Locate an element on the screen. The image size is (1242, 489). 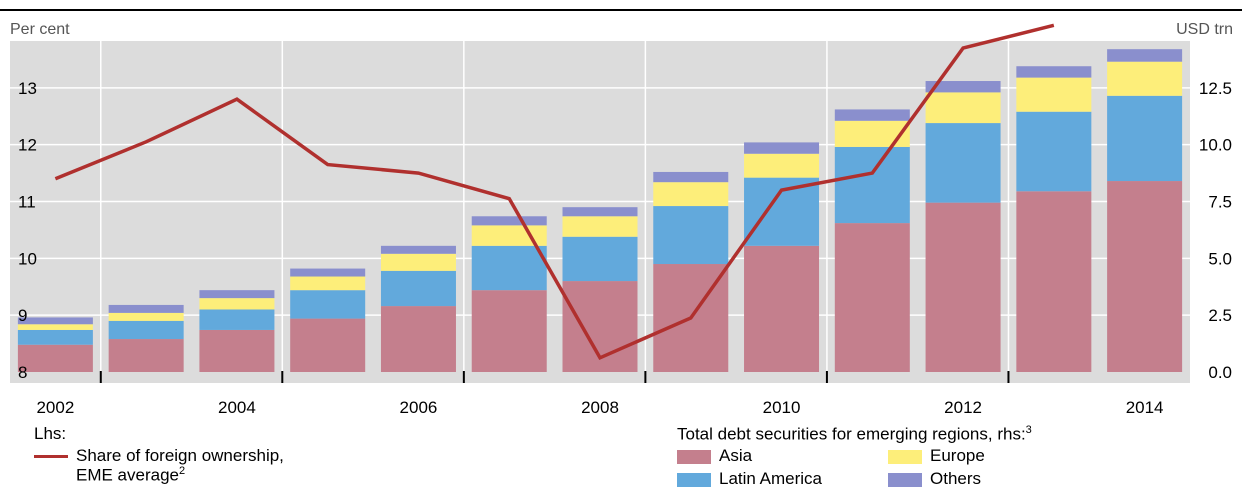
bar-asia-2014 is located at coordinates (1145, 276).